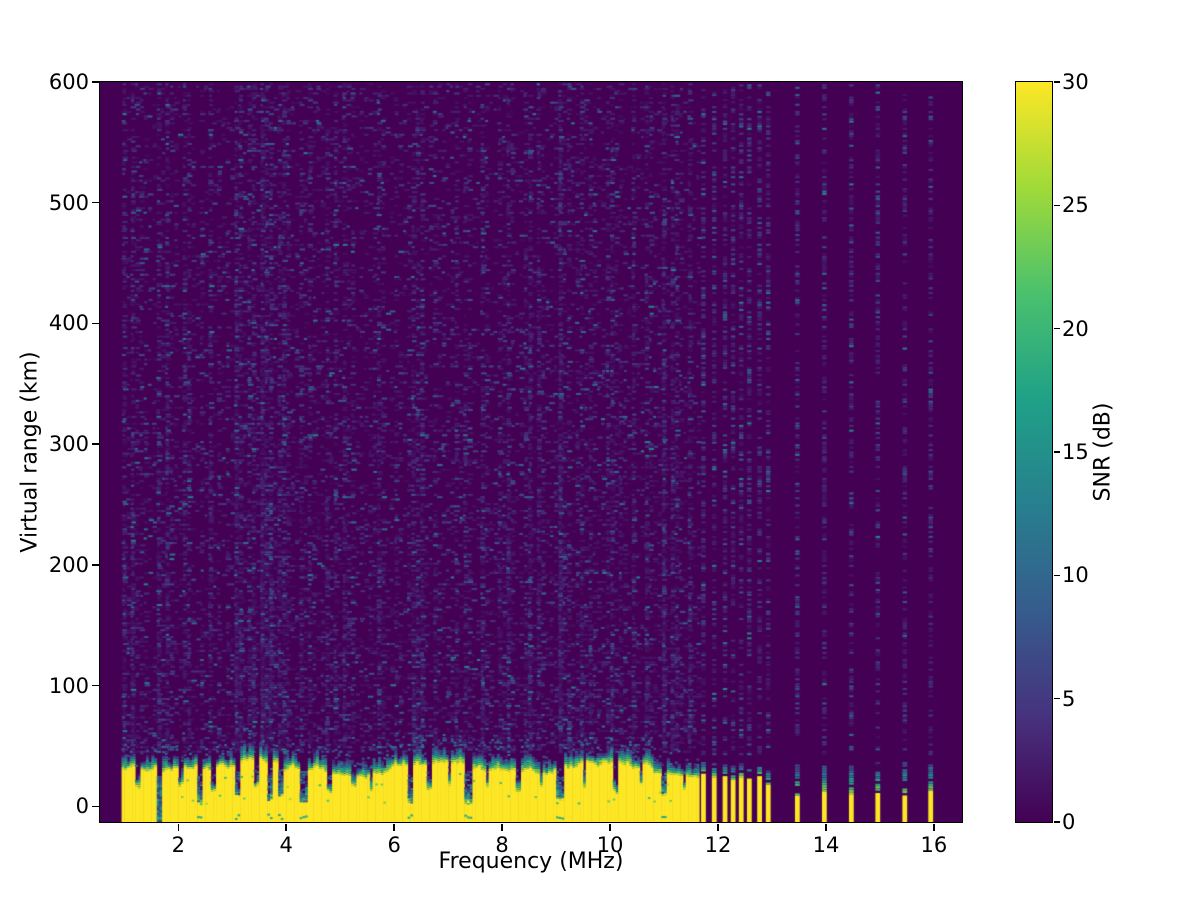 Image resolution: width=1200 pixels, height=900 pixels. What do you see at coordinates (531, 861) in the screenshot?
I see `x-axis-label: Frequency (MHz)` at bounding box center [531, 861].